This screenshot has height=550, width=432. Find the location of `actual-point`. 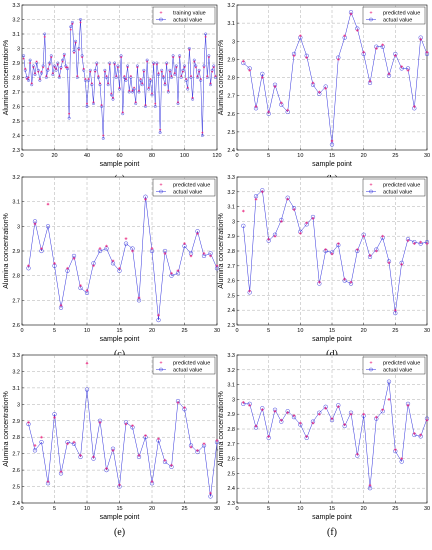

actual-point is located at coordinates (262, 73).